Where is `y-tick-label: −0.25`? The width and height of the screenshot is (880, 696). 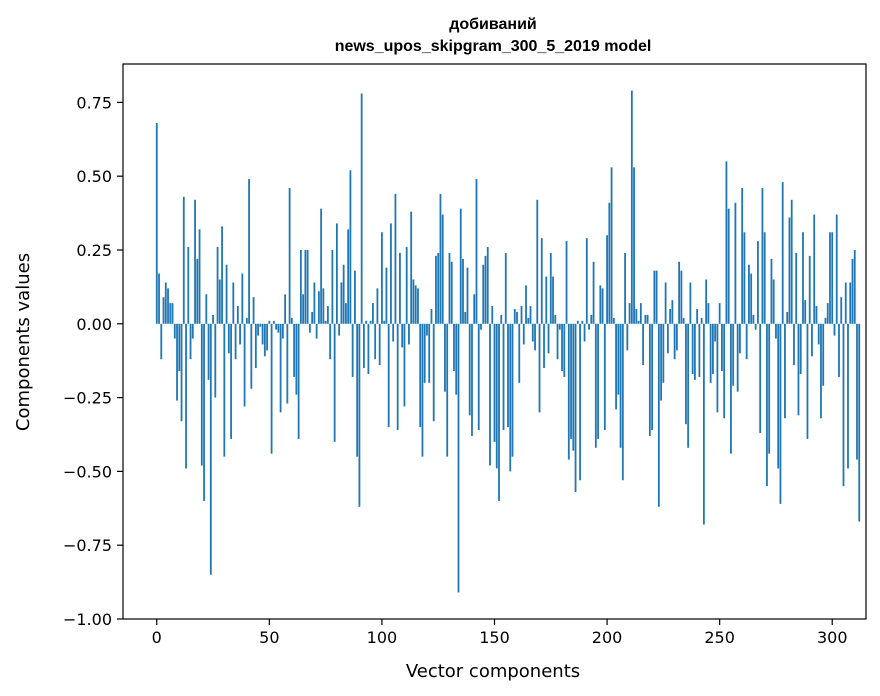 y-tick-label: −0.25 is located at coordinates (87, 398).